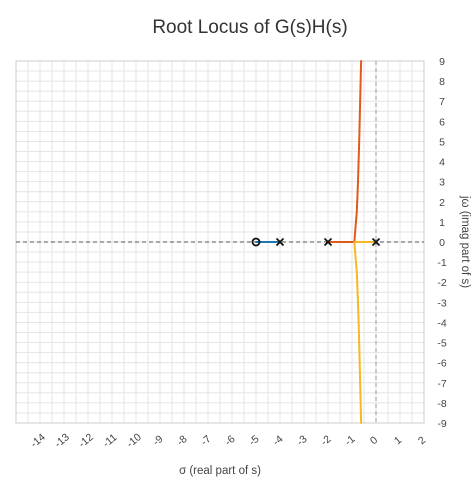 Image resolution: width=474 pixels, height=488 pixels. Describe the element at coordinates (441, 263) in the screenshot. I see `y-tick-label: -1` at that location.